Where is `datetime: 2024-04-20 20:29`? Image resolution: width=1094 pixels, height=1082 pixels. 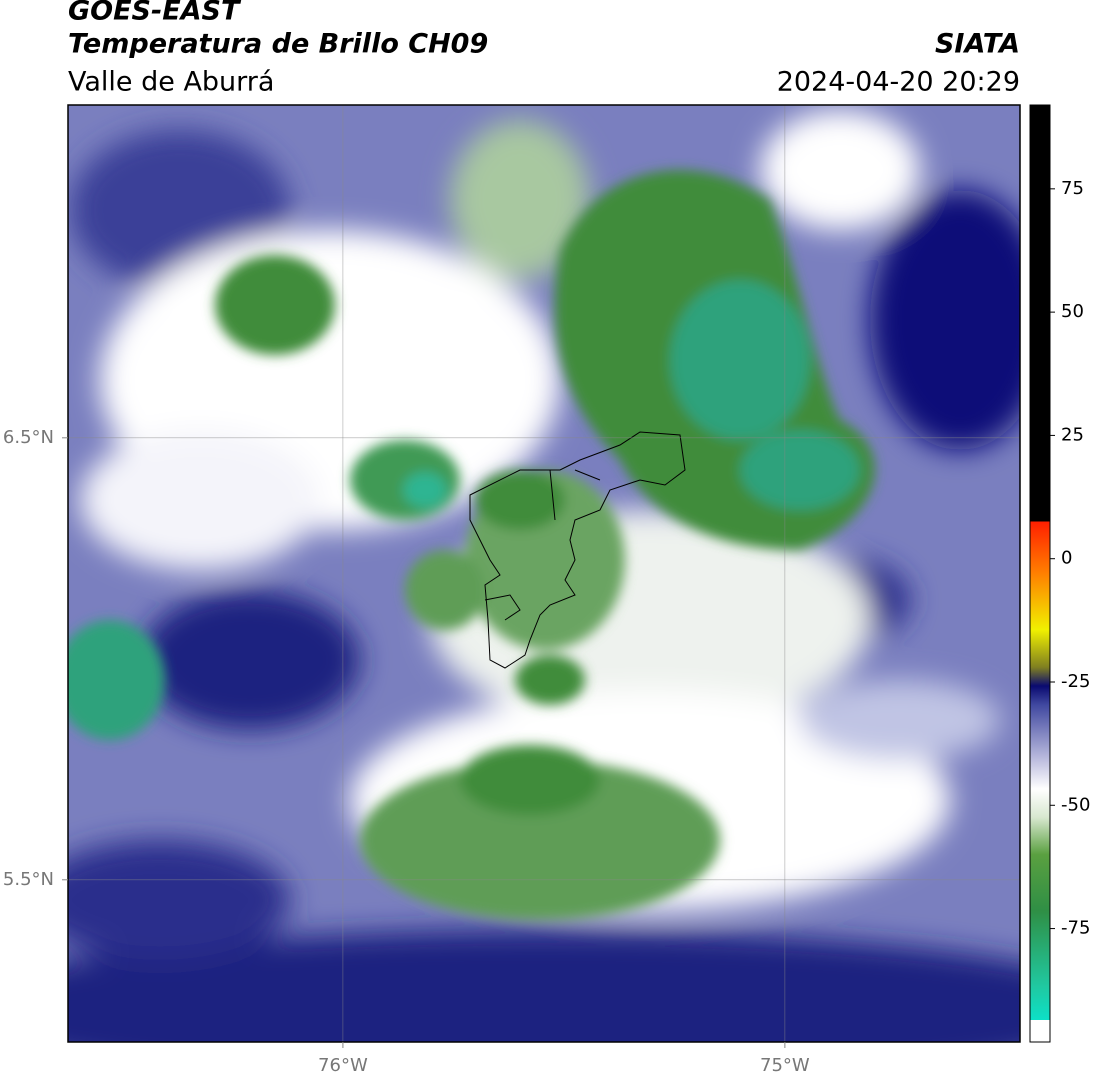
datetime: 2024-04-20 20:29 is located at coordinates (898, 82).